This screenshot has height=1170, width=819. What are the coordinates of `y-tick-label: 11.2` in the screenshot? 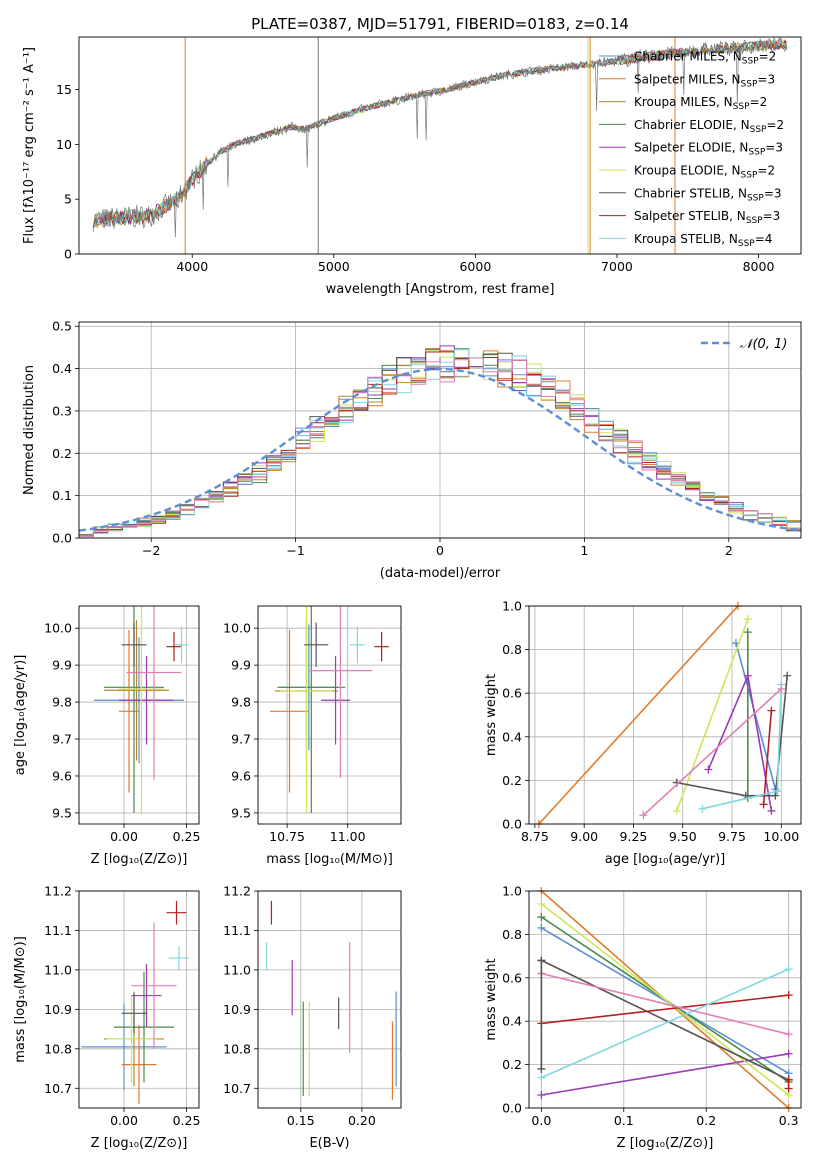 It's located at (58, 891).